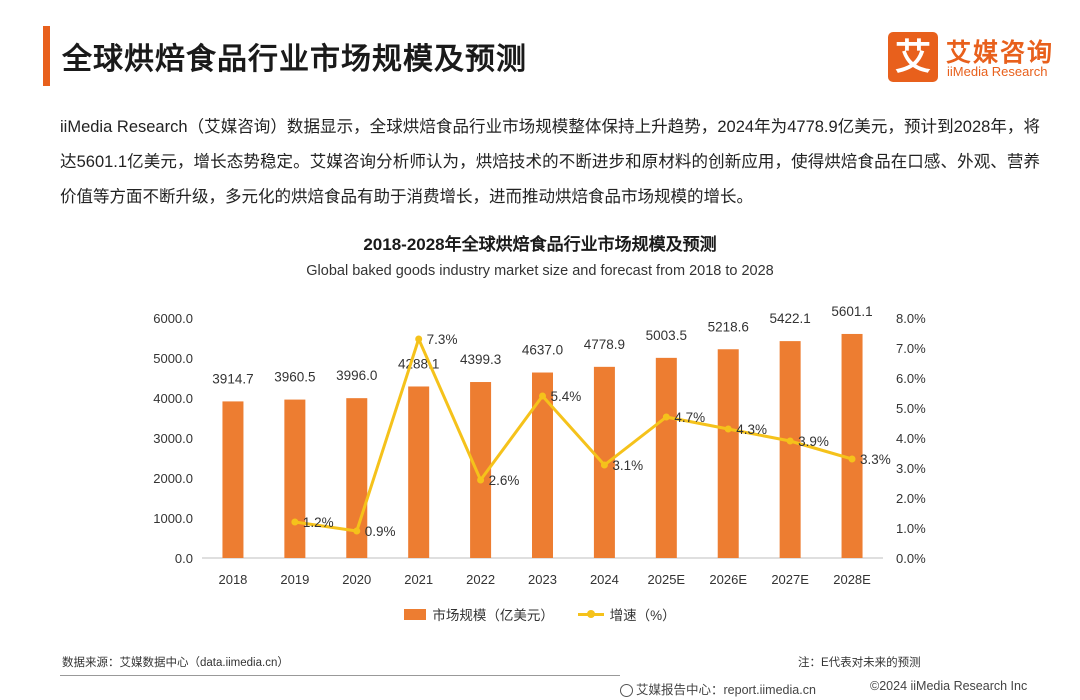 This screenshot has height=700, width=1080. I want to click on growth-value-label: 3.9%, so click(813, 441).